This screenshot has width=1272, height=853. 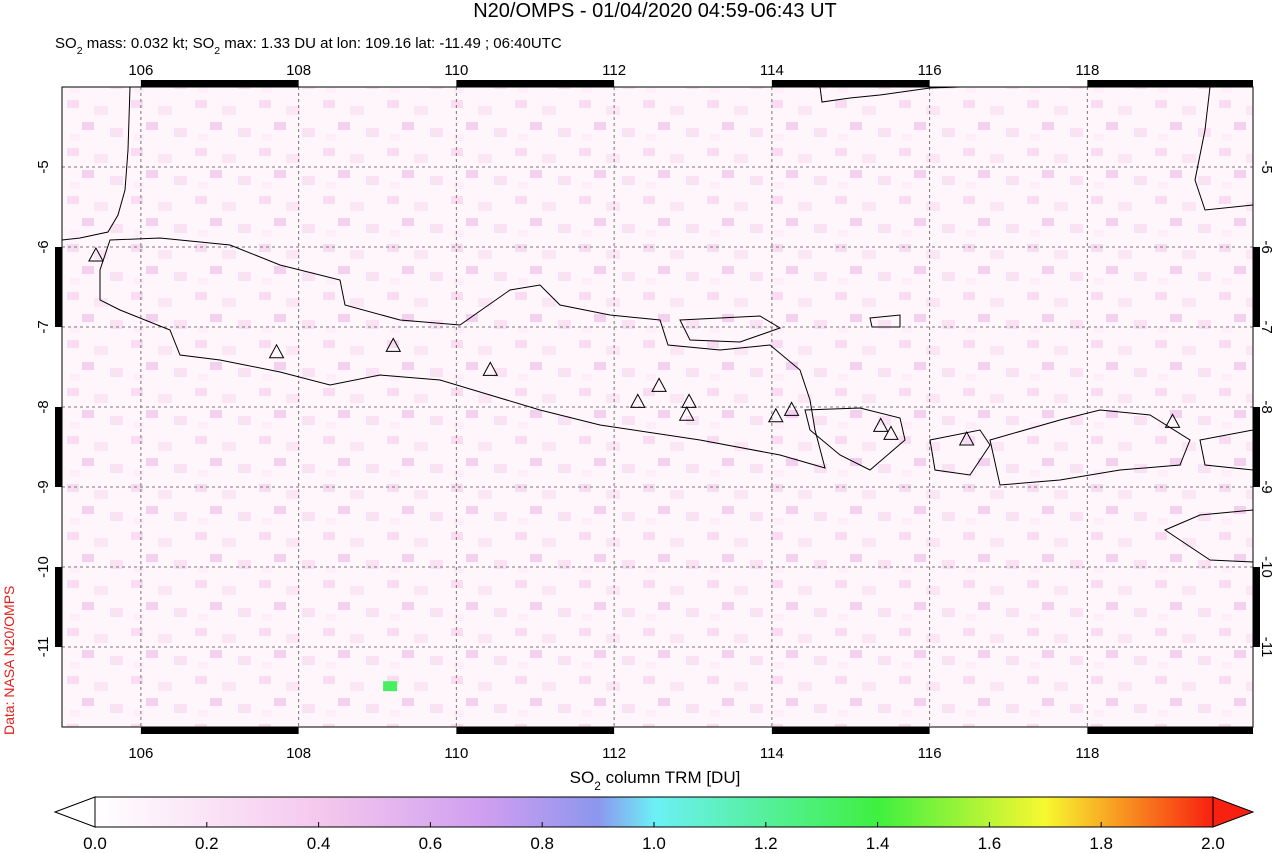 What do you see at coordinates (319, 843) in the screenshot?
I see `colorbar-tick-label: 0.4` at bounding box center [319, 843].